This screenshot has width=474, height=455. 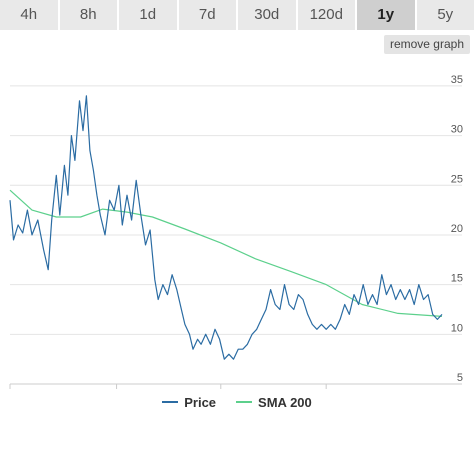 What do you see at coordinates (445, 15) in the screenshot?
I see `tab-5y: 5y` at bounding box center [445, 15].